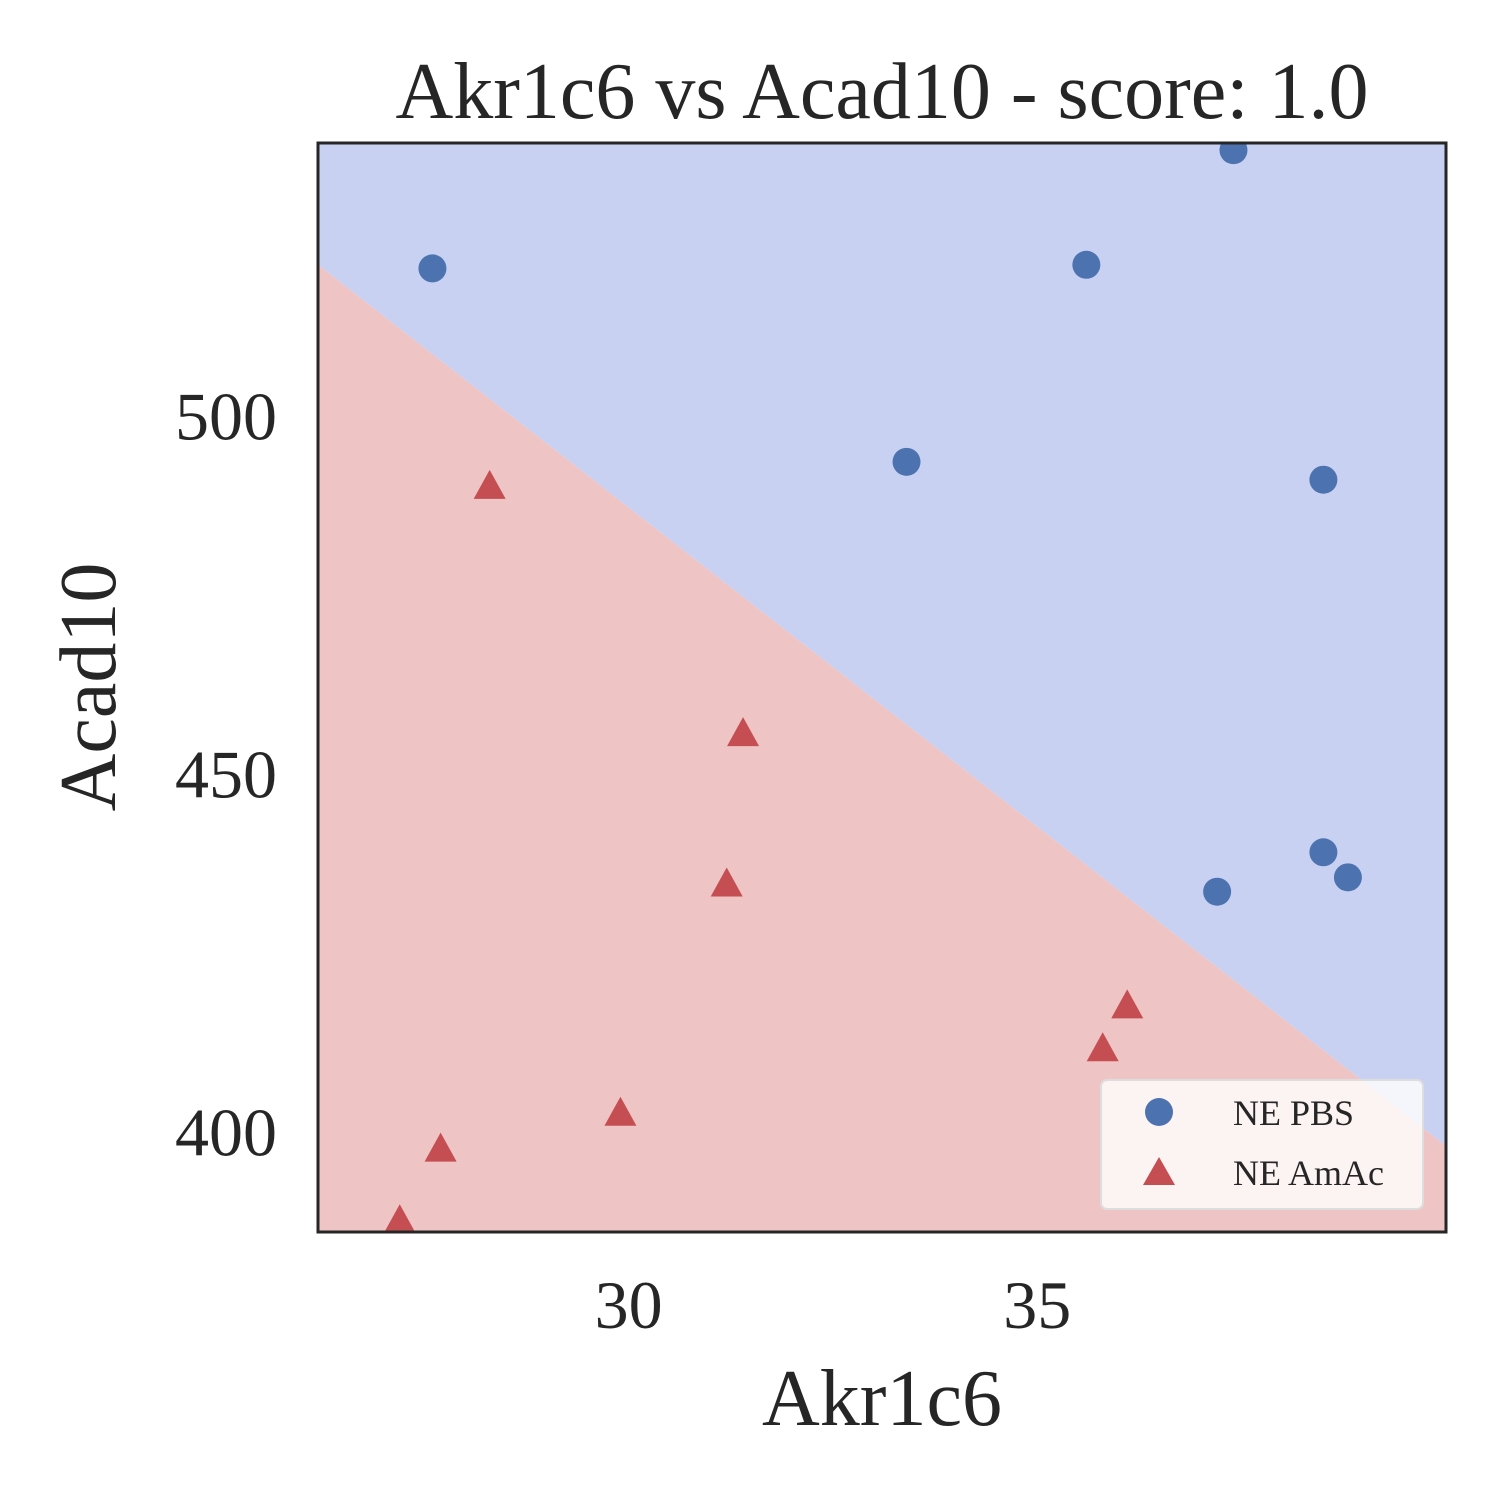  Describe the element at coordinates (1159, 1112) in the screenshot. I see `legend-marker-ne-pbs` at that location.